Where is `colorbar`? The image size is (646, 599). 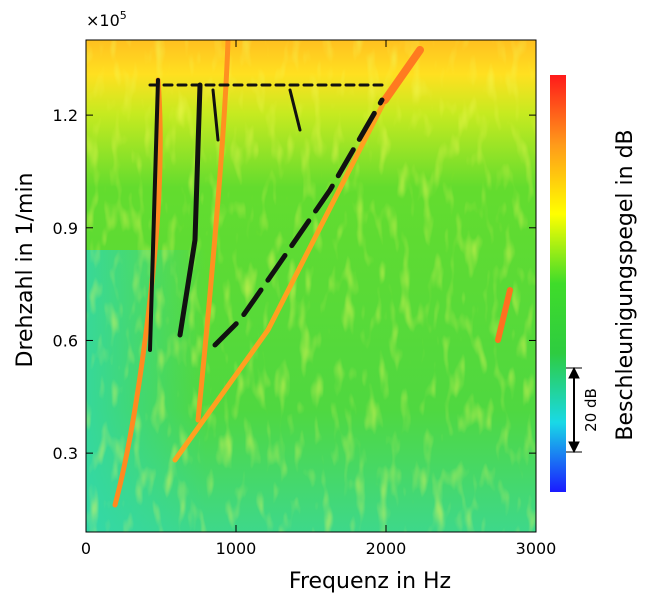
colorbar is located at coordinates (558, 283).